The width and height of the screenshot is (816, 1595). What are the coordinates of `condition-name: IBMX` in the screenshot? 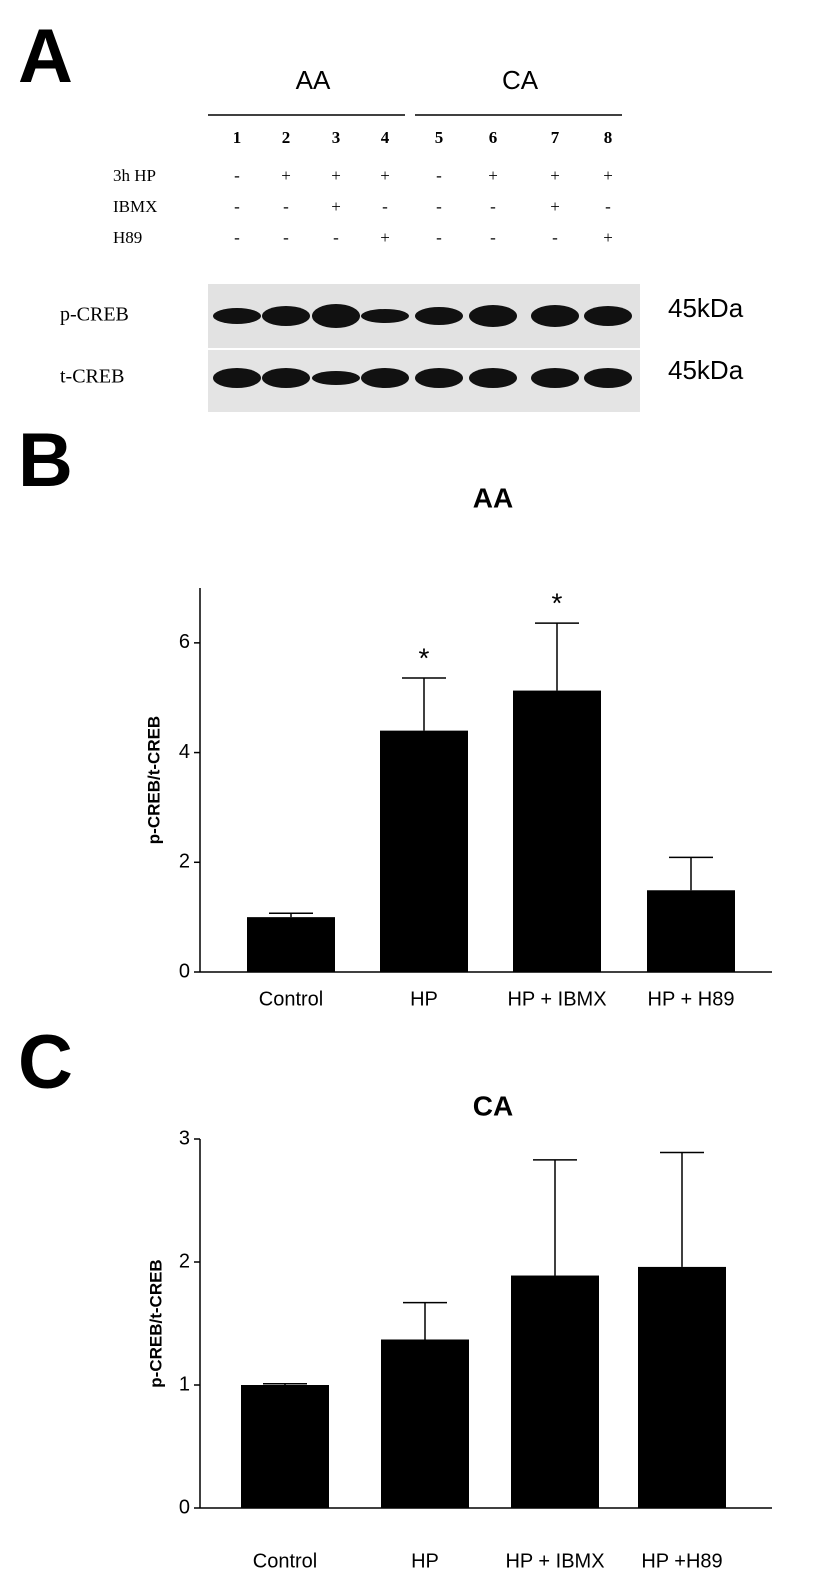 It's located at (135, 206).